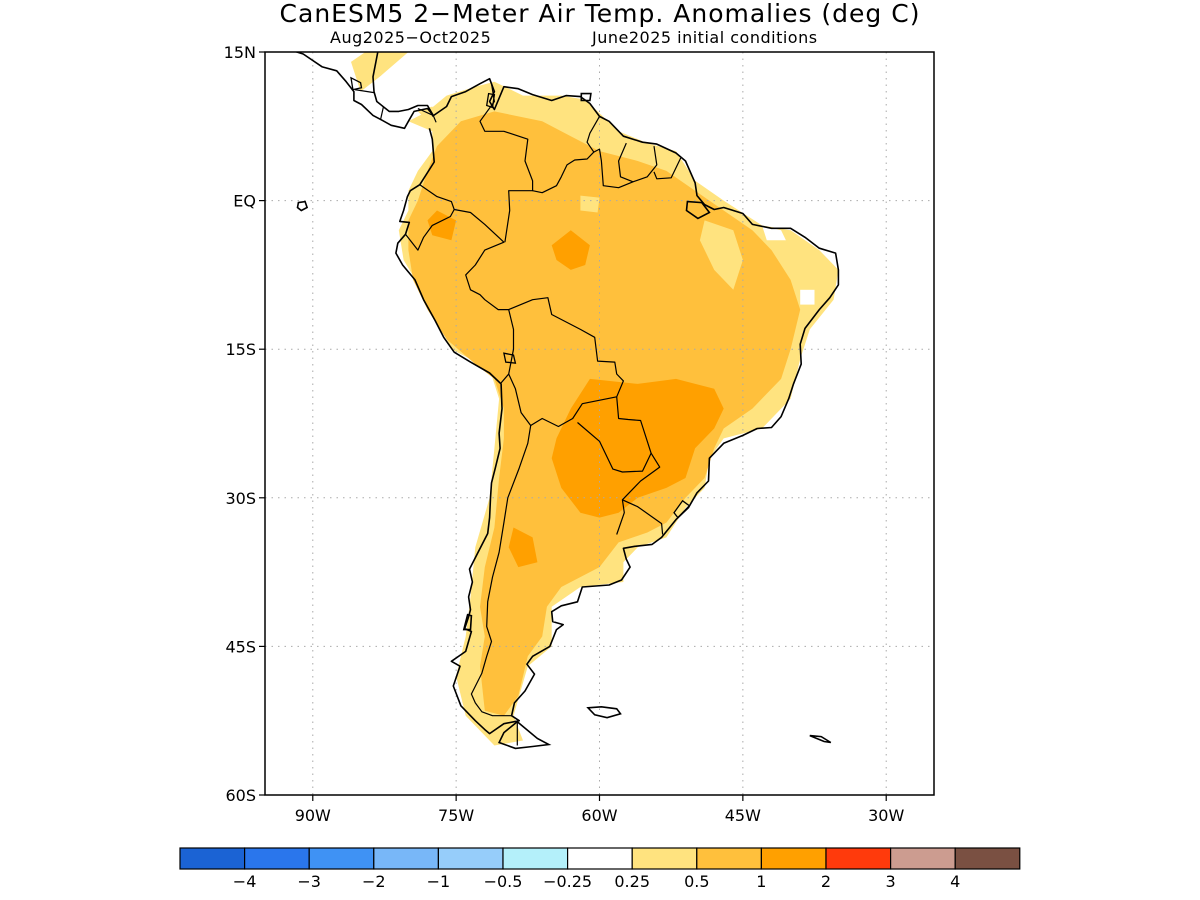 Image resolution: width=1200 pixels, height=900 pixels. I want to click on lon-tick-label: 45W, so click(743, 815).